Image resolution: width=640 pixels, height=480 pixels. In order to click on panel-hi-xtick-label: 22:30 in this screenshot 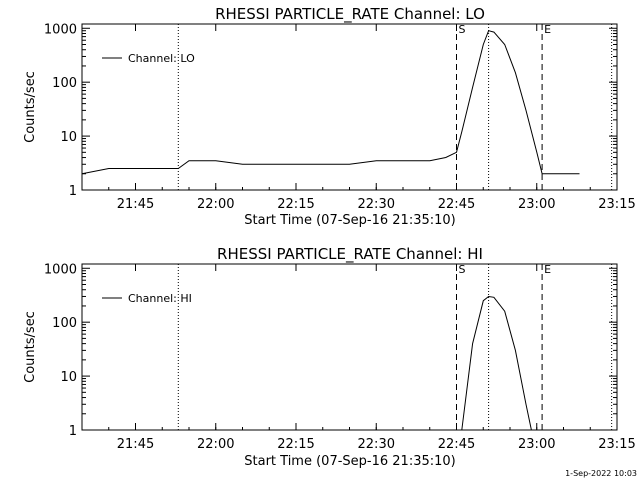, I will do `click(376, 444)`.